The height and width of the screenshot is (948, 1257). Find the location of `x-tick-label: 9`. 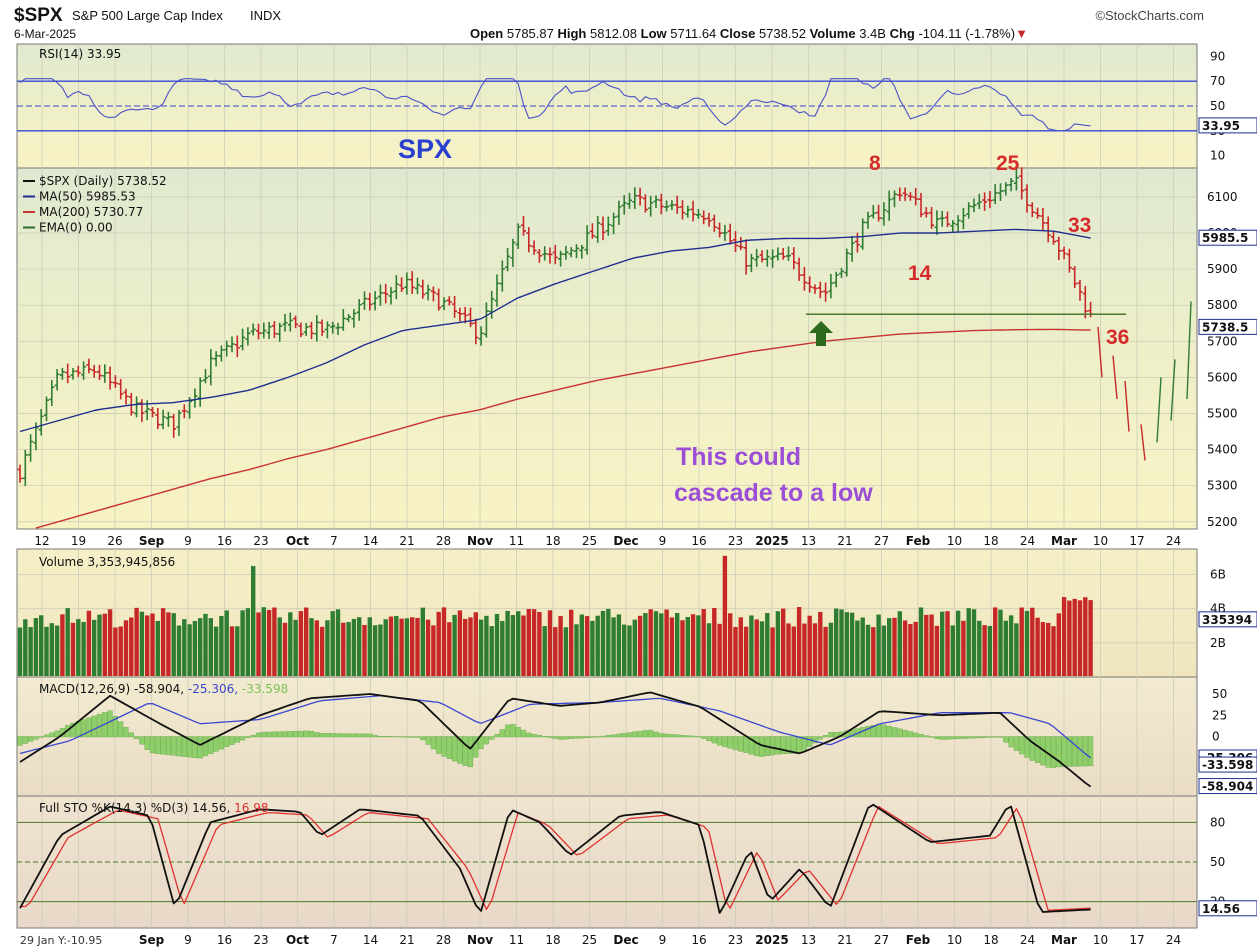

x-tick-label: 9 is located at coordinates (663, 541).